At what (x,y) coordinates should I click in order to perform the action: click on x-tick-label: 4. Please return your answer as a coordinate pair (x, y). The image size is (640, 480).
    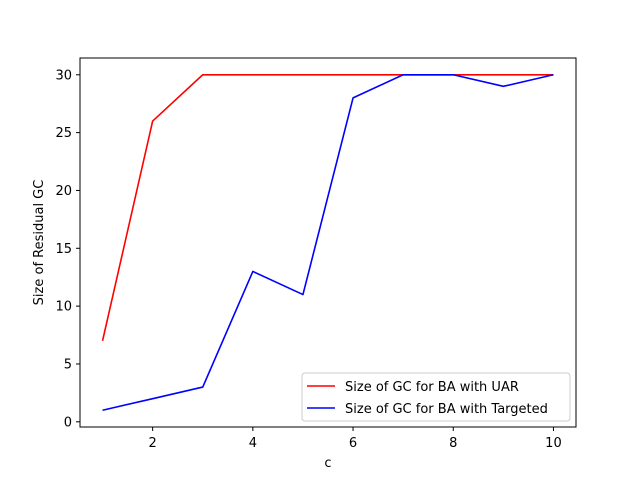
    Looking at the image, I should click on (253, 443).